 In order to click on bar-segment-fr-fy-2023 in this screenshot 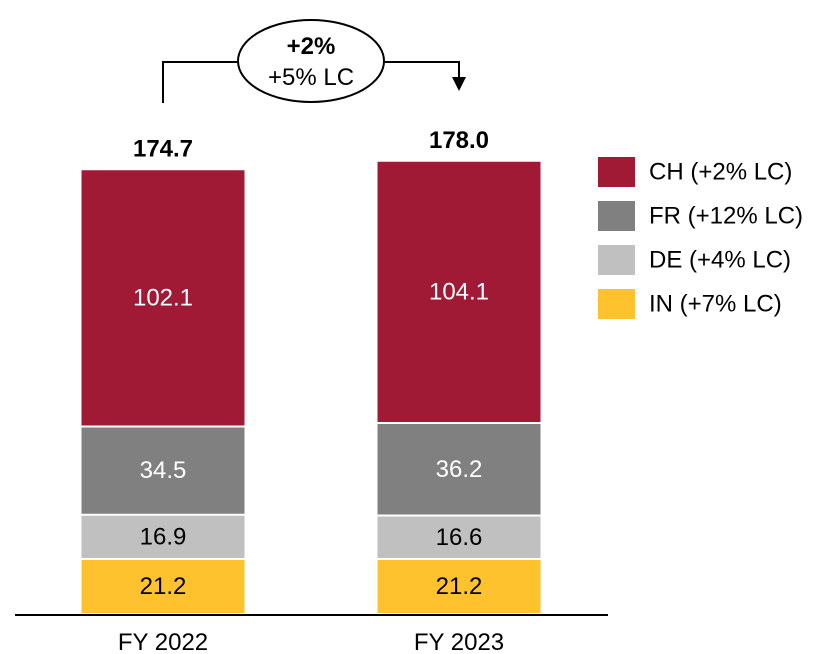, I will do `click(459, 469)`.